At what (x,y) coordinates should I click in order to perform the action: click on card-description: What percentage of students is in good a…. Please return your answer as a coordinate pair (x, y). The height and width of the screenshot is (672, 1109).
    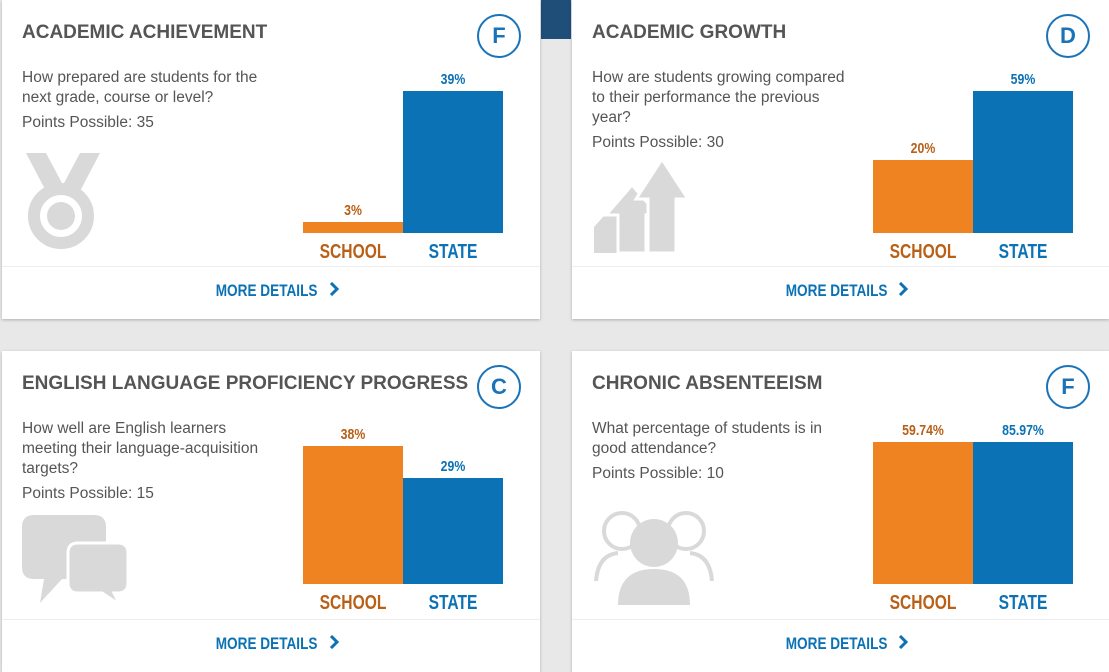
    Looking at the image, I should click on (722, 451).